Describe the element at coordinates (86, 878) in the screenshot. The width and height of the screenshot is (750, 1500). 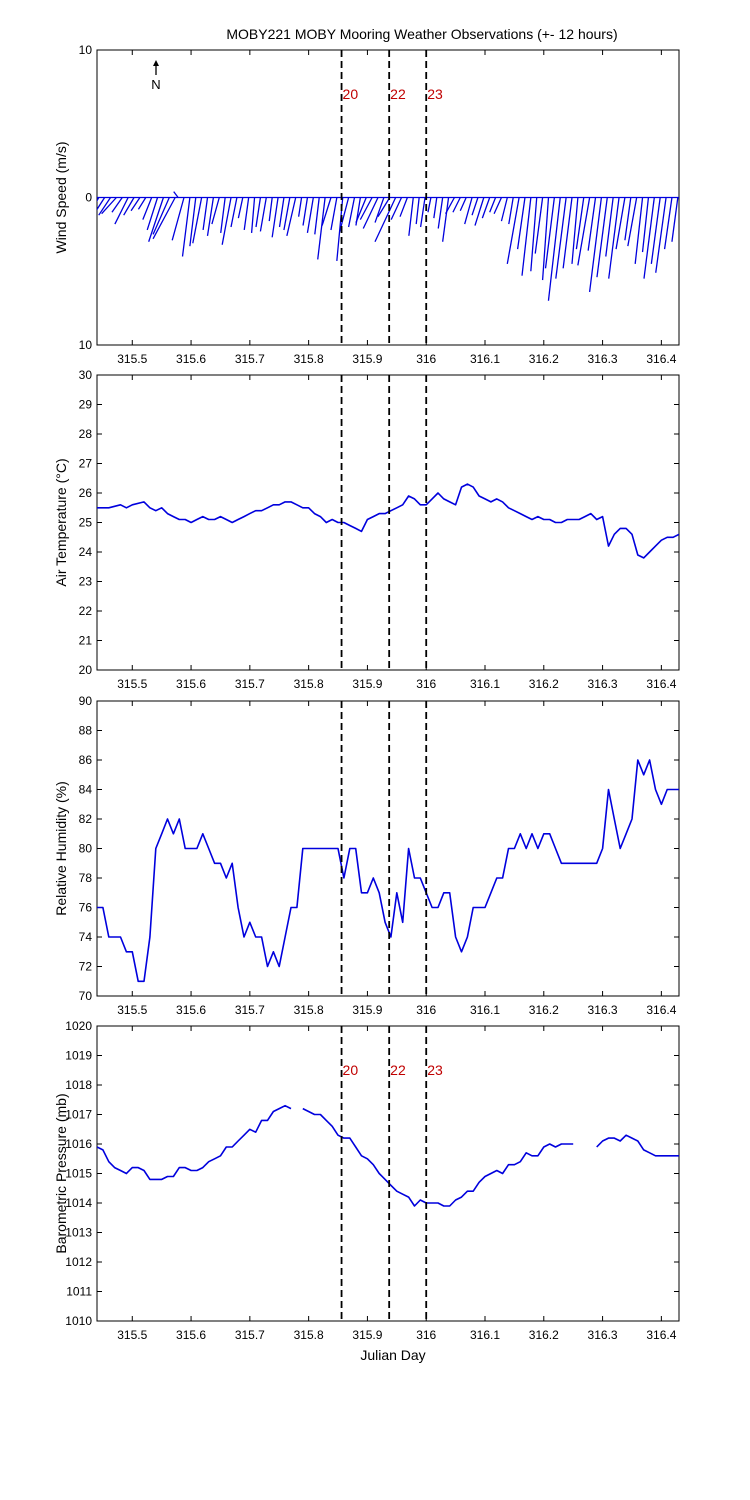
I see `y-tick-label: 78` at that location.